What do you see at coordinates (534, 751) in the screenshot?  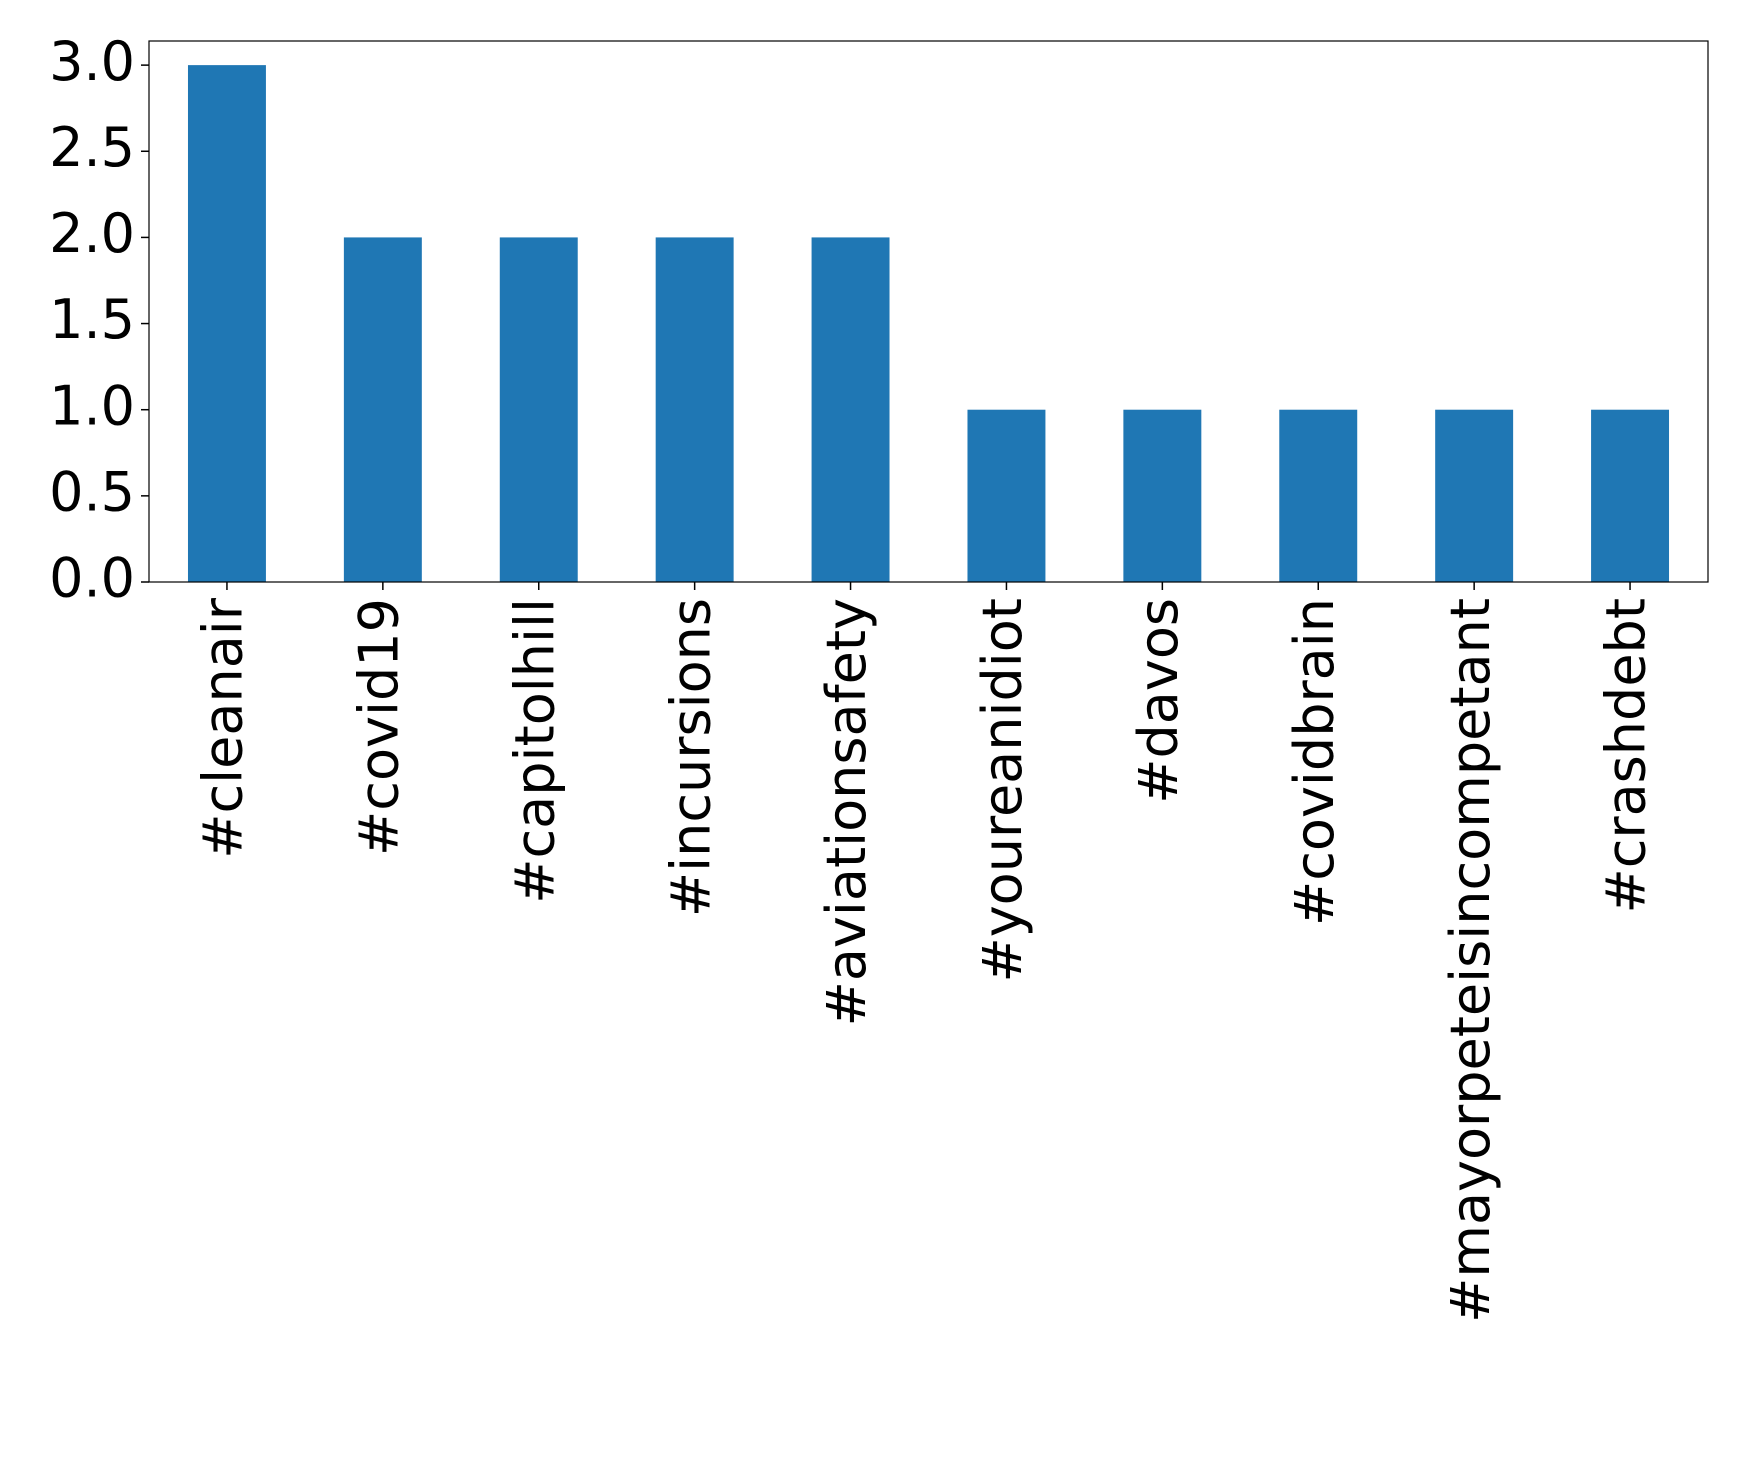 I see `x-tick-label: #capitolhill` at bounding box center [534, 751].